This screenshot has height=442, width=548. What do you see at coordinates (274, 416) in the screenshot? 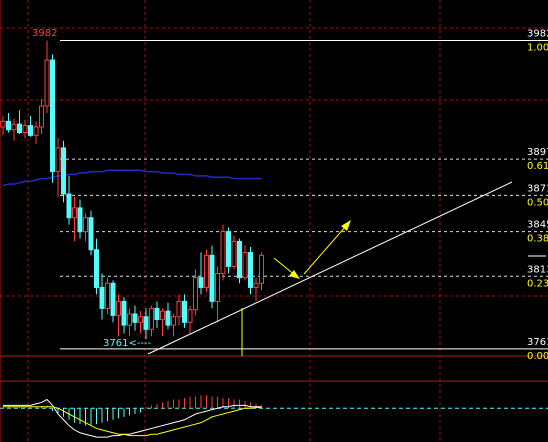
I see `macd-panel` at bounding box center [274, 416].